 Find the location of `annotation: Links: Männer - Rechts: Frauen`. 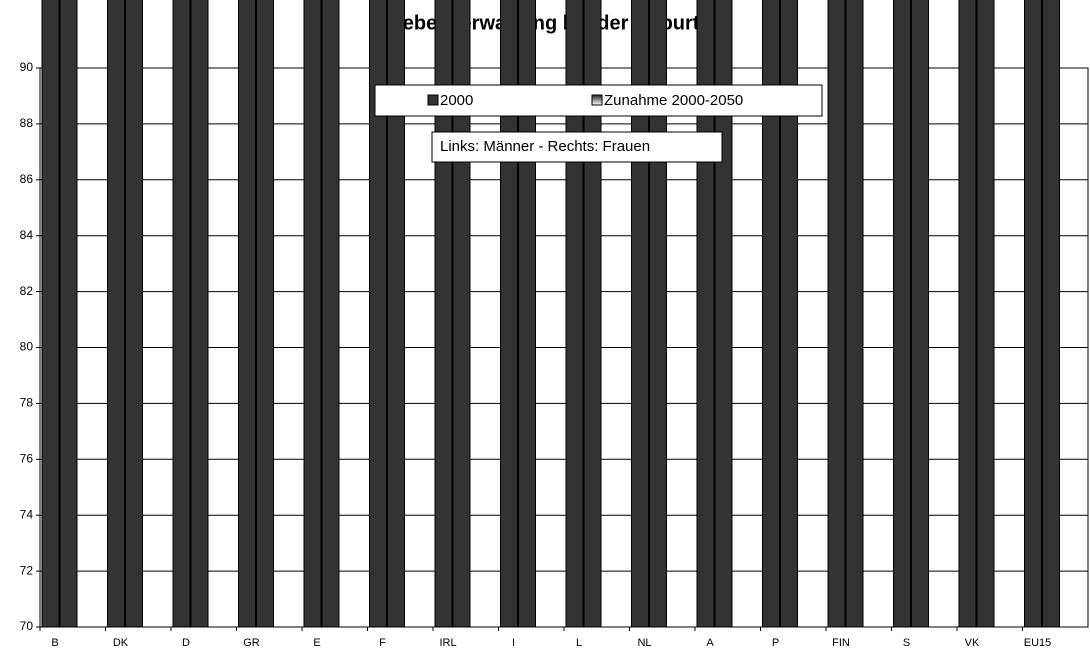

annotation: Links: Männer - Rechts: Frauen is located at coordinates (545, 146).